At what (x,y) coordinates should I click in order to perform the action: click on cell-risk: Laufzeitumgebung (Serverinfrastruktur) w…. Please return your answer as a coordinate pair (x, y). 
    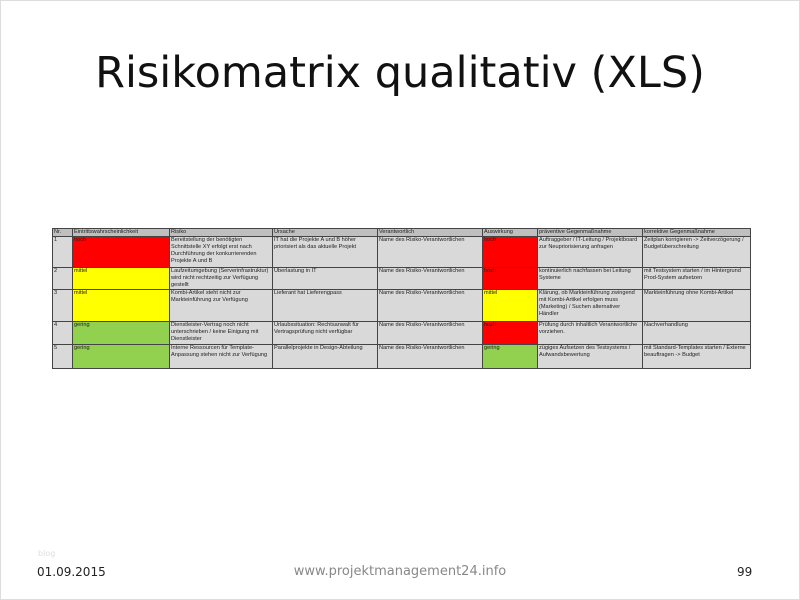
    Looking at the image, I should click on (221, 278).